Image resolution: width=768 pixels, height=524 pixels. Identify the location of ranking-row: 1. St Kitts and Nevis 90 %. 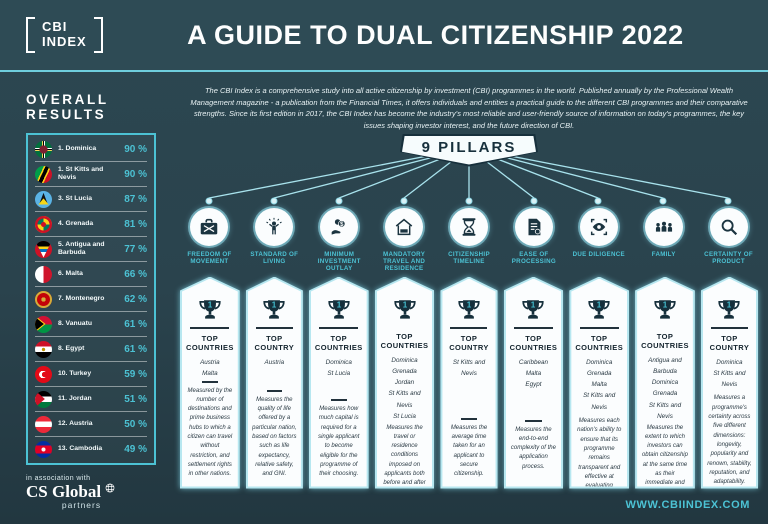
(91, 174).